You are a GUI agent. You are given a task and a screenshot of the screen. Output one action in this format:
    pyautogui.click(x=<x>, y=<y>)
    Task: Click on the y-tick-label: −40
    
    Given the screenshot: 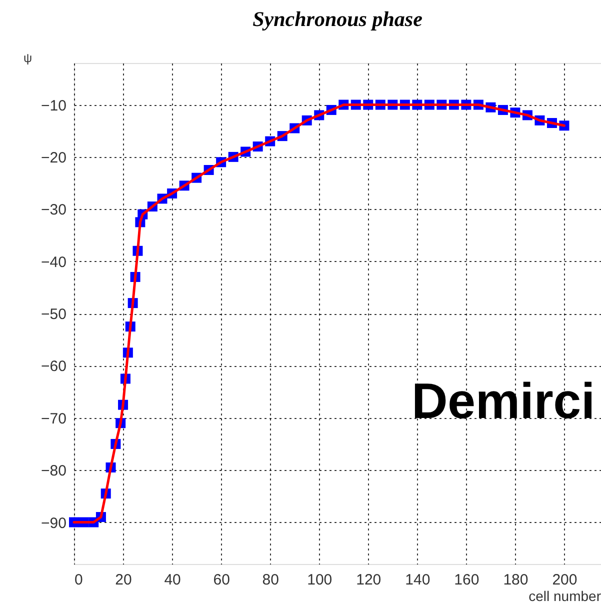 What is the action you would take?
    pyautogui.click(x=53, y=262)
    